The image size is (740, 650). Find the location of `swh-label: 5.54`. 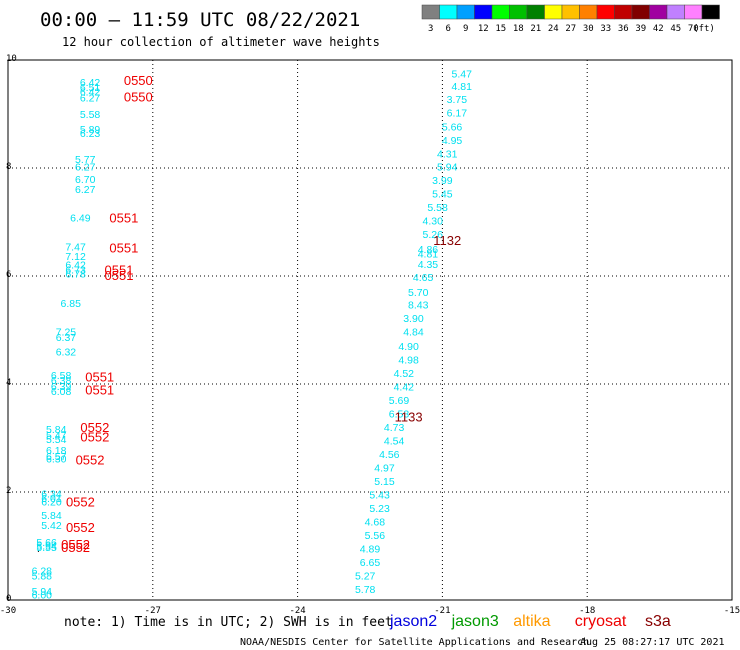

swh-label: 5.54 is located at coordinates (56, 440).